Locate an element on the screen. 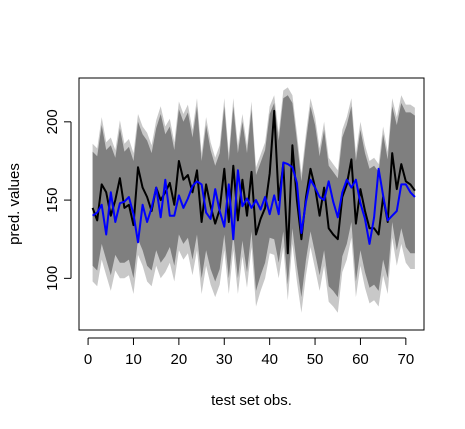 The image size is (465, 429). x-tick-label: 50 is located at coordinates (315, 359).